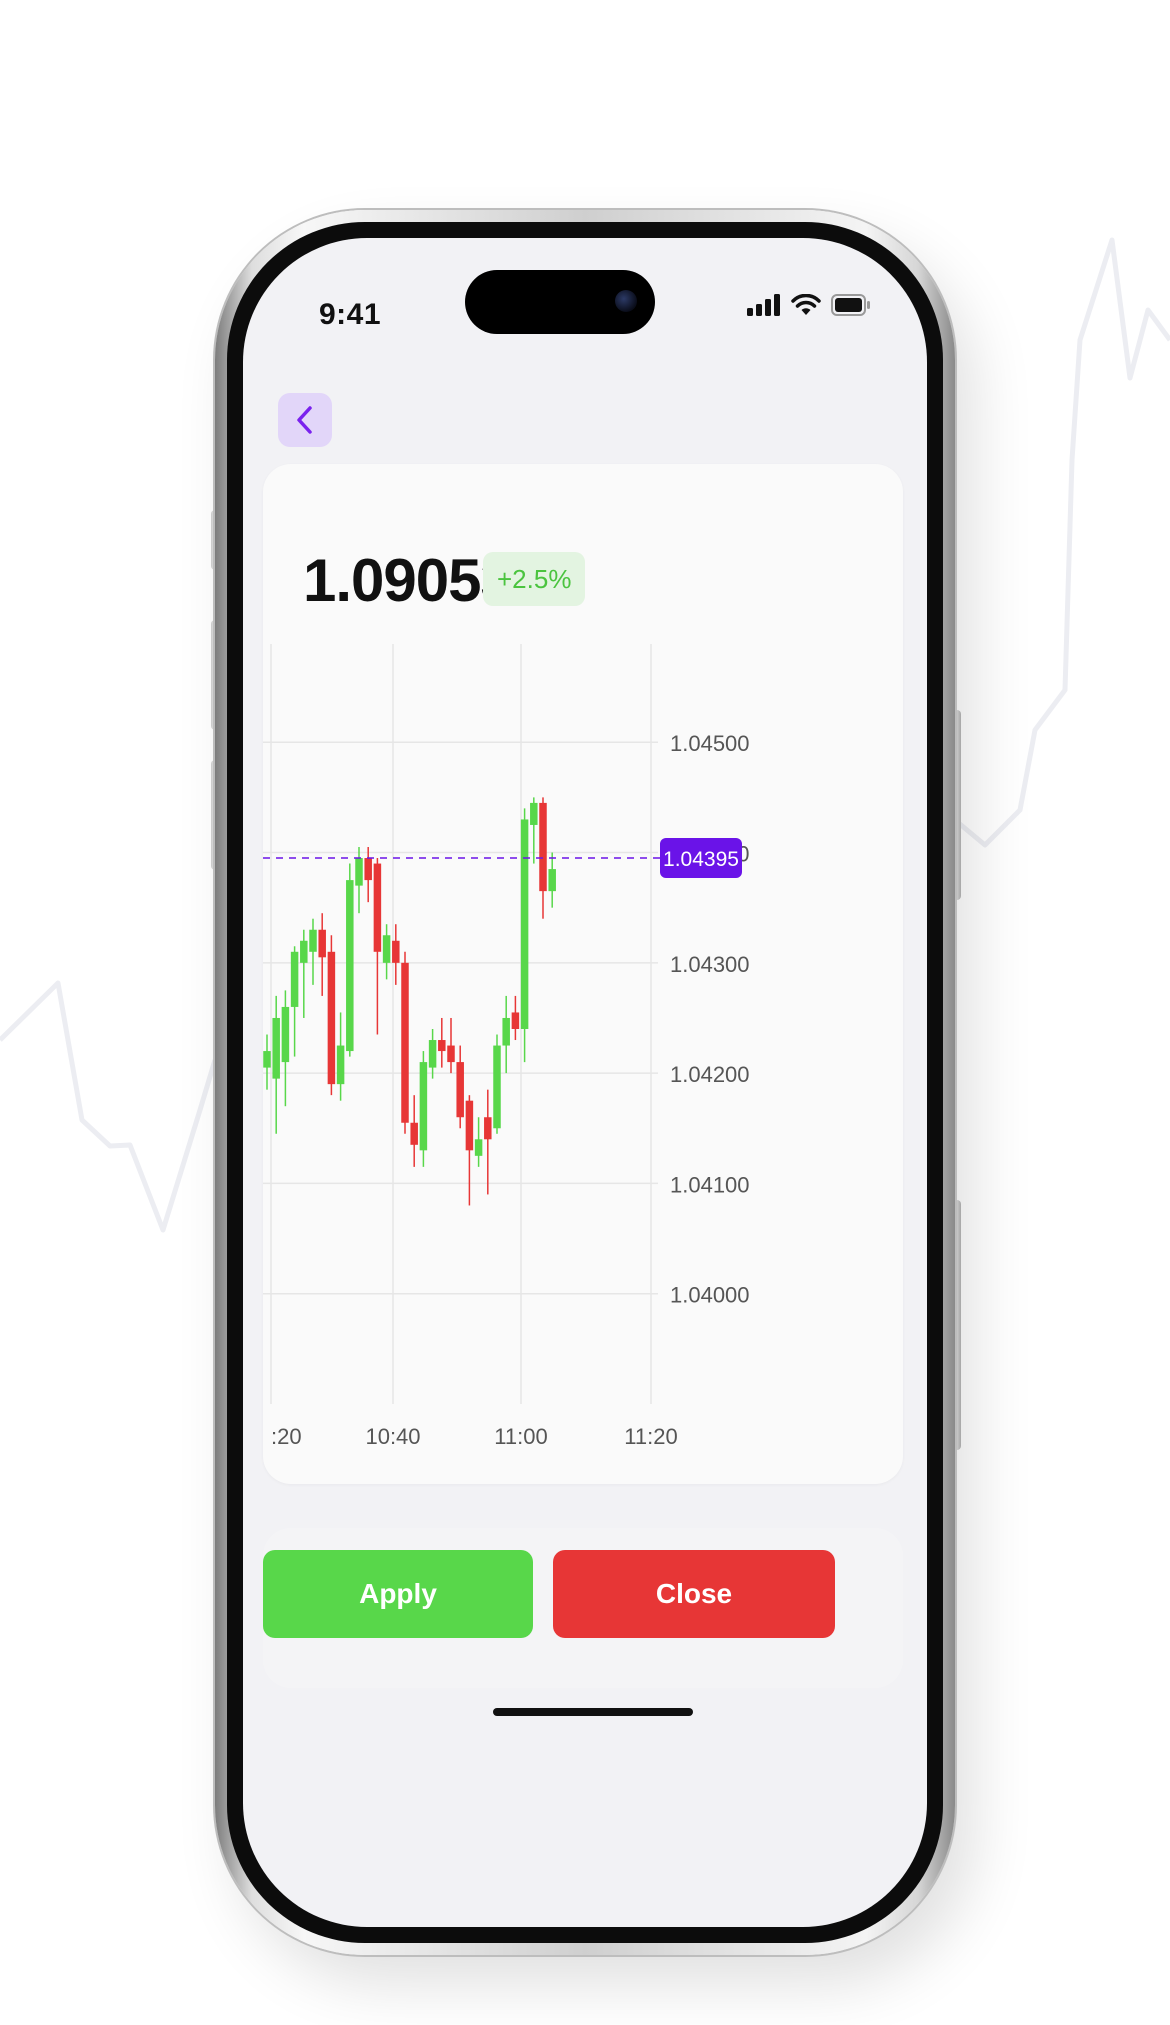 This screenshot has height=2025, width=1170. I want to click on wifi-icon, so click(806, 304).